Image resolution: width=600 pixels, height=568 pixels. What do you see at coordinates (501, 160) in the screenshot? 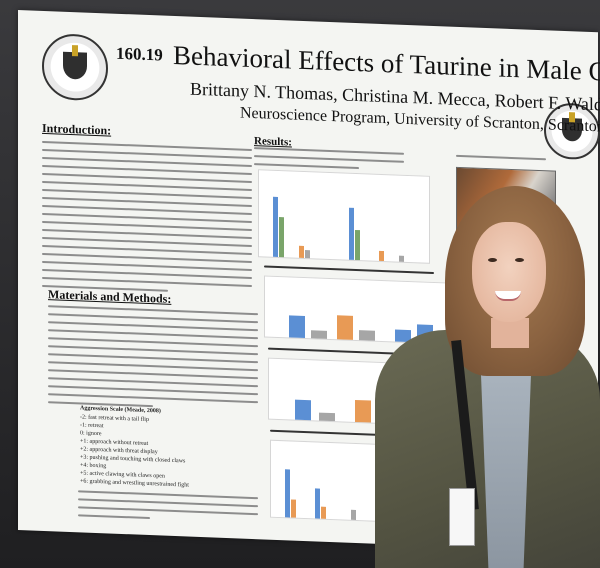
I see `photo-caption` at bounding box center [501, 160].